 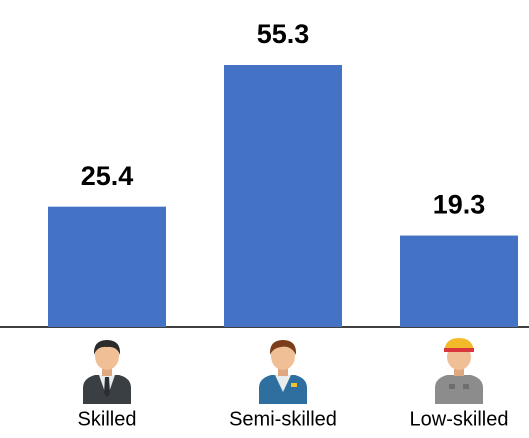 I want to click on low-skilled-icon, so click(x=459, y=371).